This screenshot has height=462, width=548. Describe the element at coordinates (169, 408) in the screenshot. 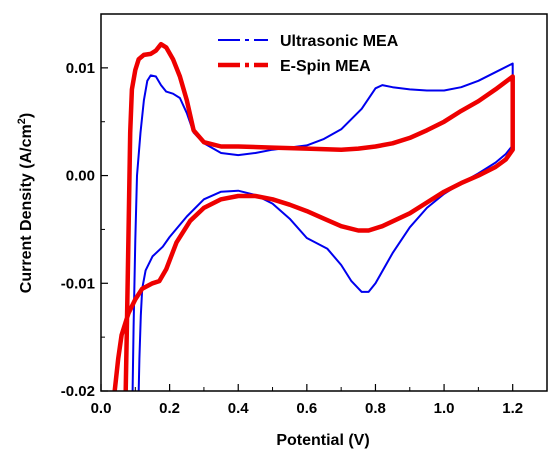

I see `x-tick-label: 0.2` at that location.